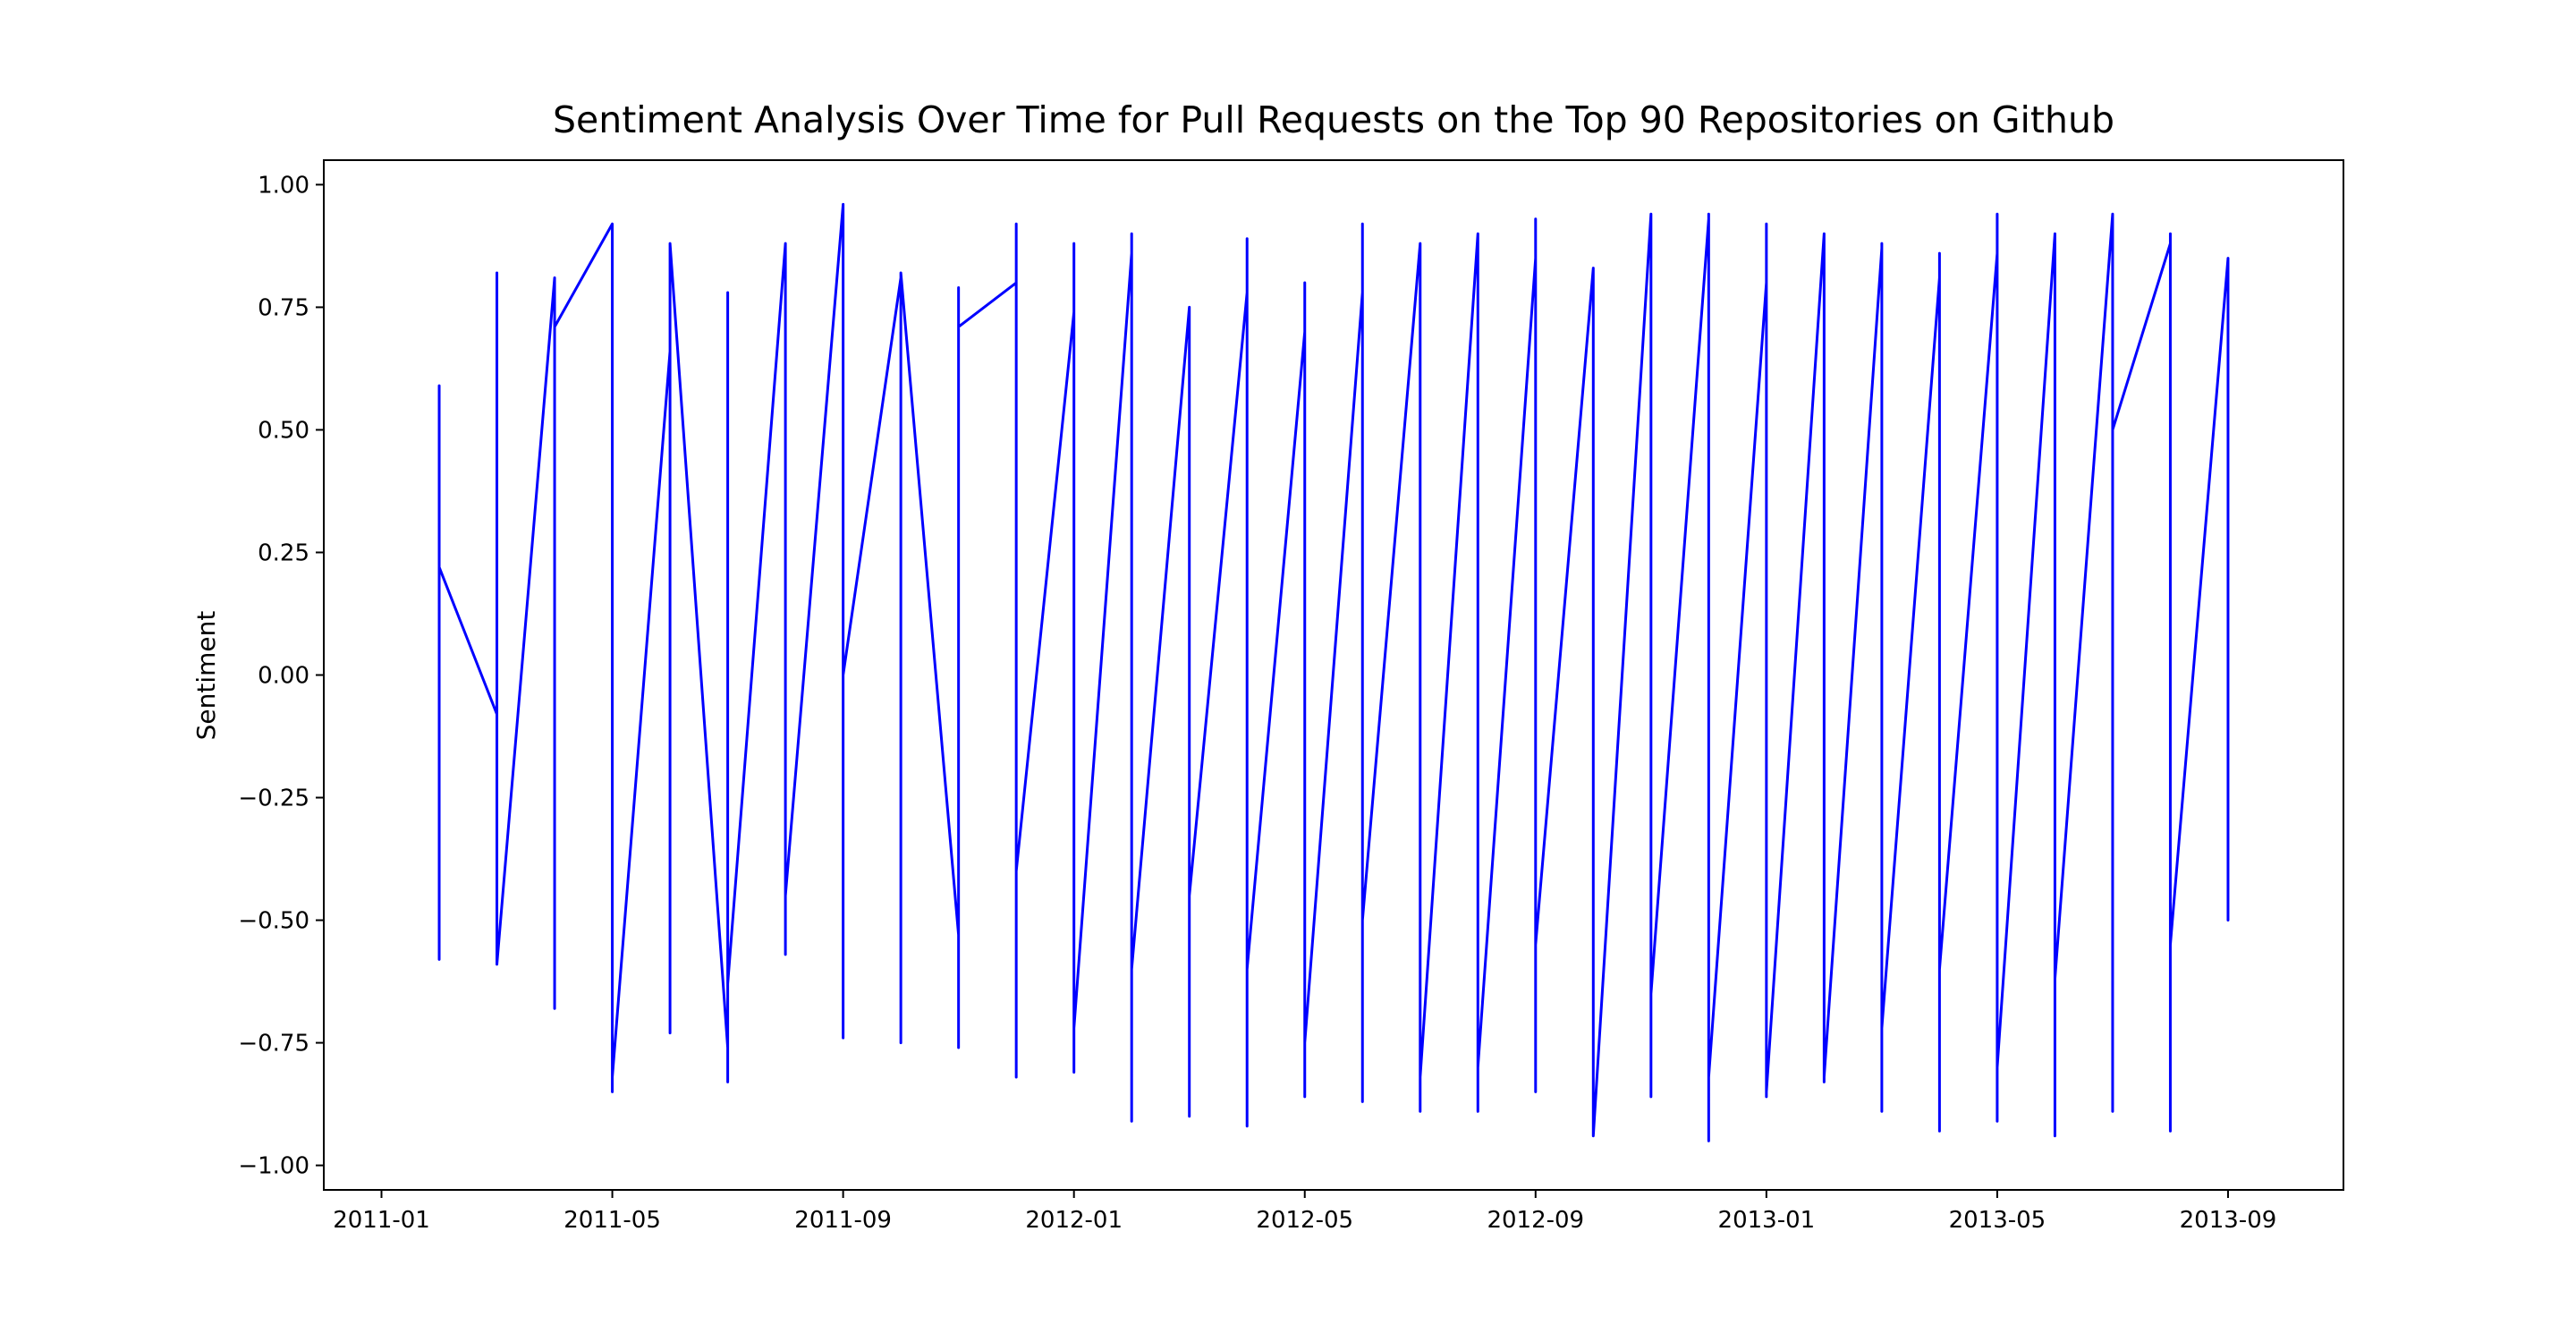  What do you see at coordinates (273, 922) in the screenshot?
I see `y-tick-label: −0.50` at bounding box center [273, 922].